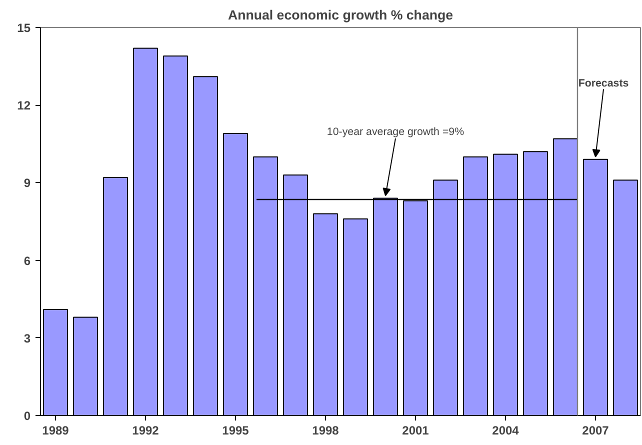 The width and height of the screenshot is (642, 445). Describe the element at coordinates (27, 183) in the screenshot. I see `y-tick-label: 9` at that location.